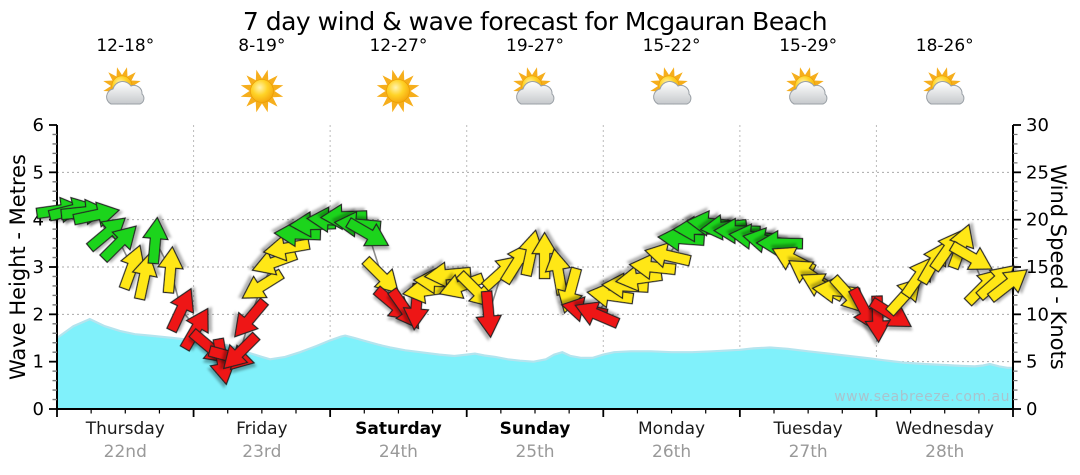 Image resolution: width=1080 pixels, height=475 pixels. What do you see at coordinates (1037, 172) in the screenshot?
I see `svg-text: 25` at bounding box center [1037, 172].